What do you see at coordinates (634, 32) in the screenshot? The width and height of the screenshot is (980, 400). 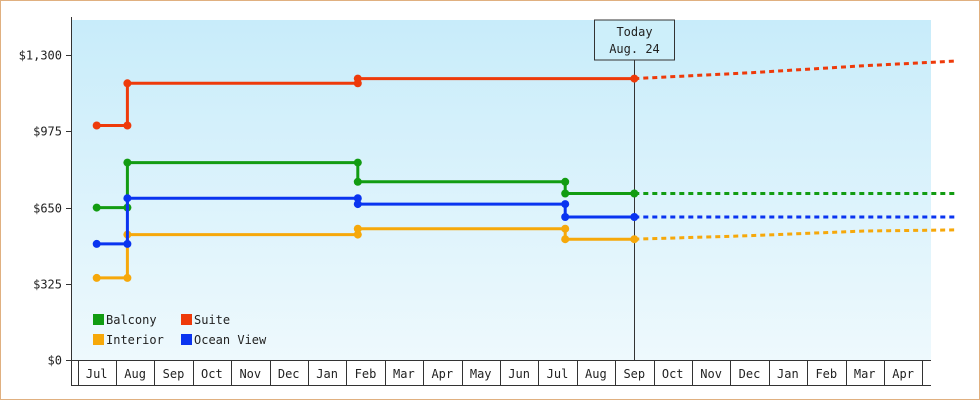 I see `today-label: Today` at bounding box center [634, 32].